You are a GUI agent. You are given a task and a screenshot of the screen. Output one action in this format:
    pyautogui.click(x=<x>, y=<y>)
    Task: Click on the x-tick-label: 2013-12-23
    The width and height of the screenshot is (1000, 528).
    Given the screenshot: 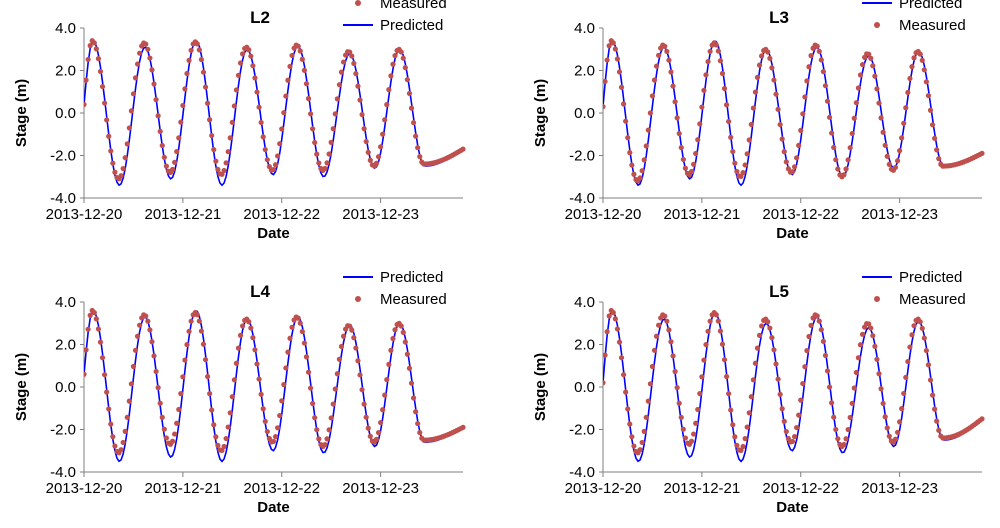 What is the action you would take?
    pyautogui.click(x=380, y=214)
    